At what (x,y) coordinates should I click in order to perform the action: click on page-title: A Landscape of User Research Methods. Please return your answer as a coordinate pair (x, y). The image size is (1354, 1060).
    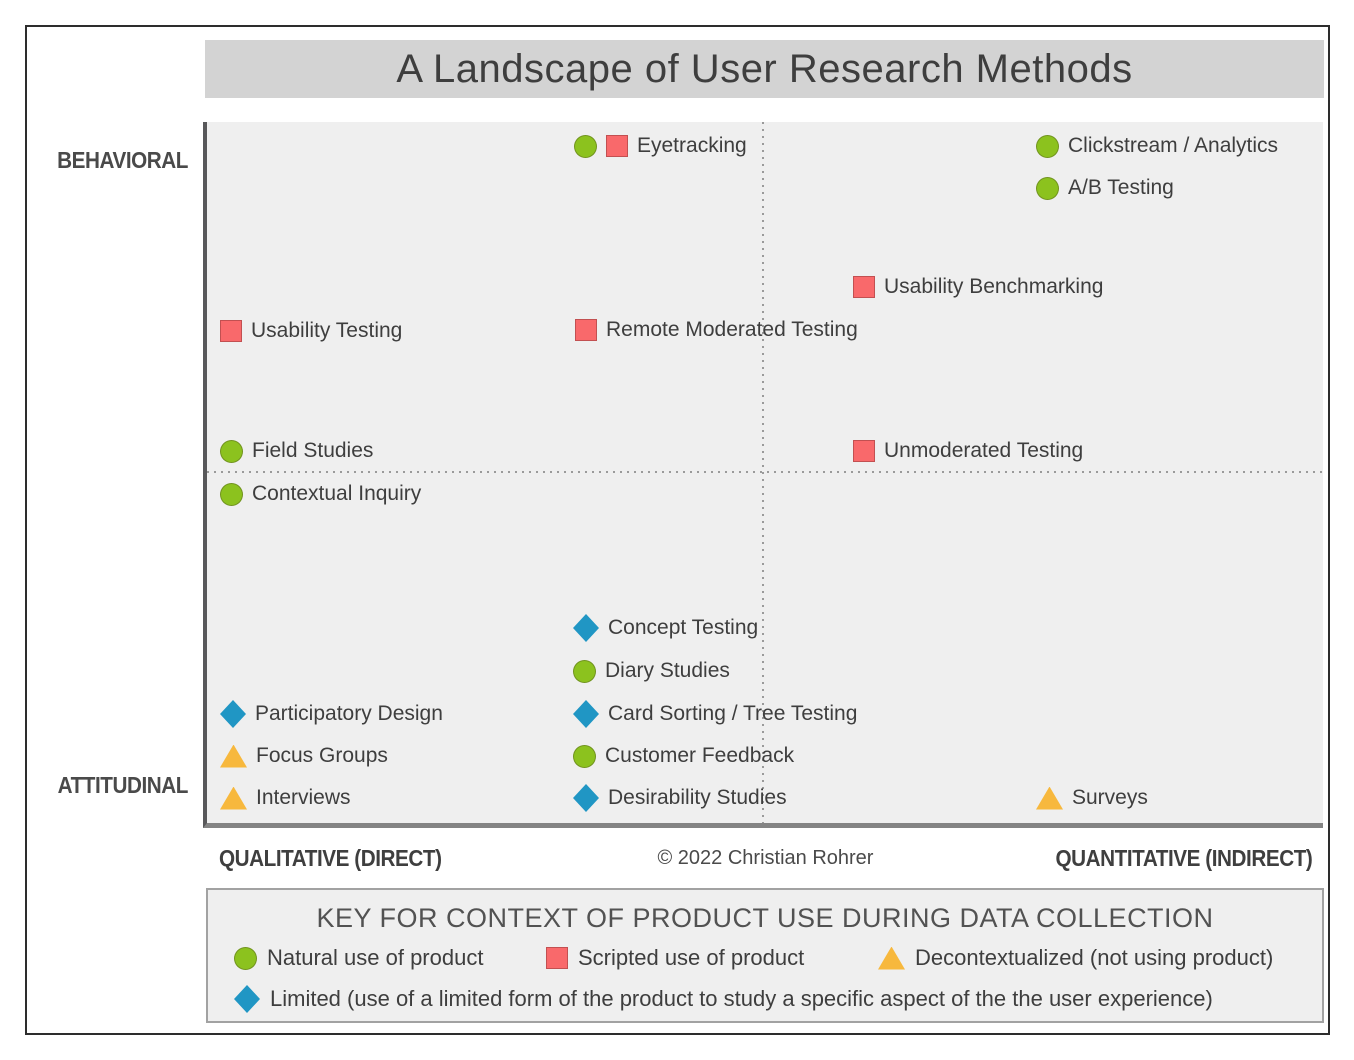
    Looking at the image, I should click on (764, 68).